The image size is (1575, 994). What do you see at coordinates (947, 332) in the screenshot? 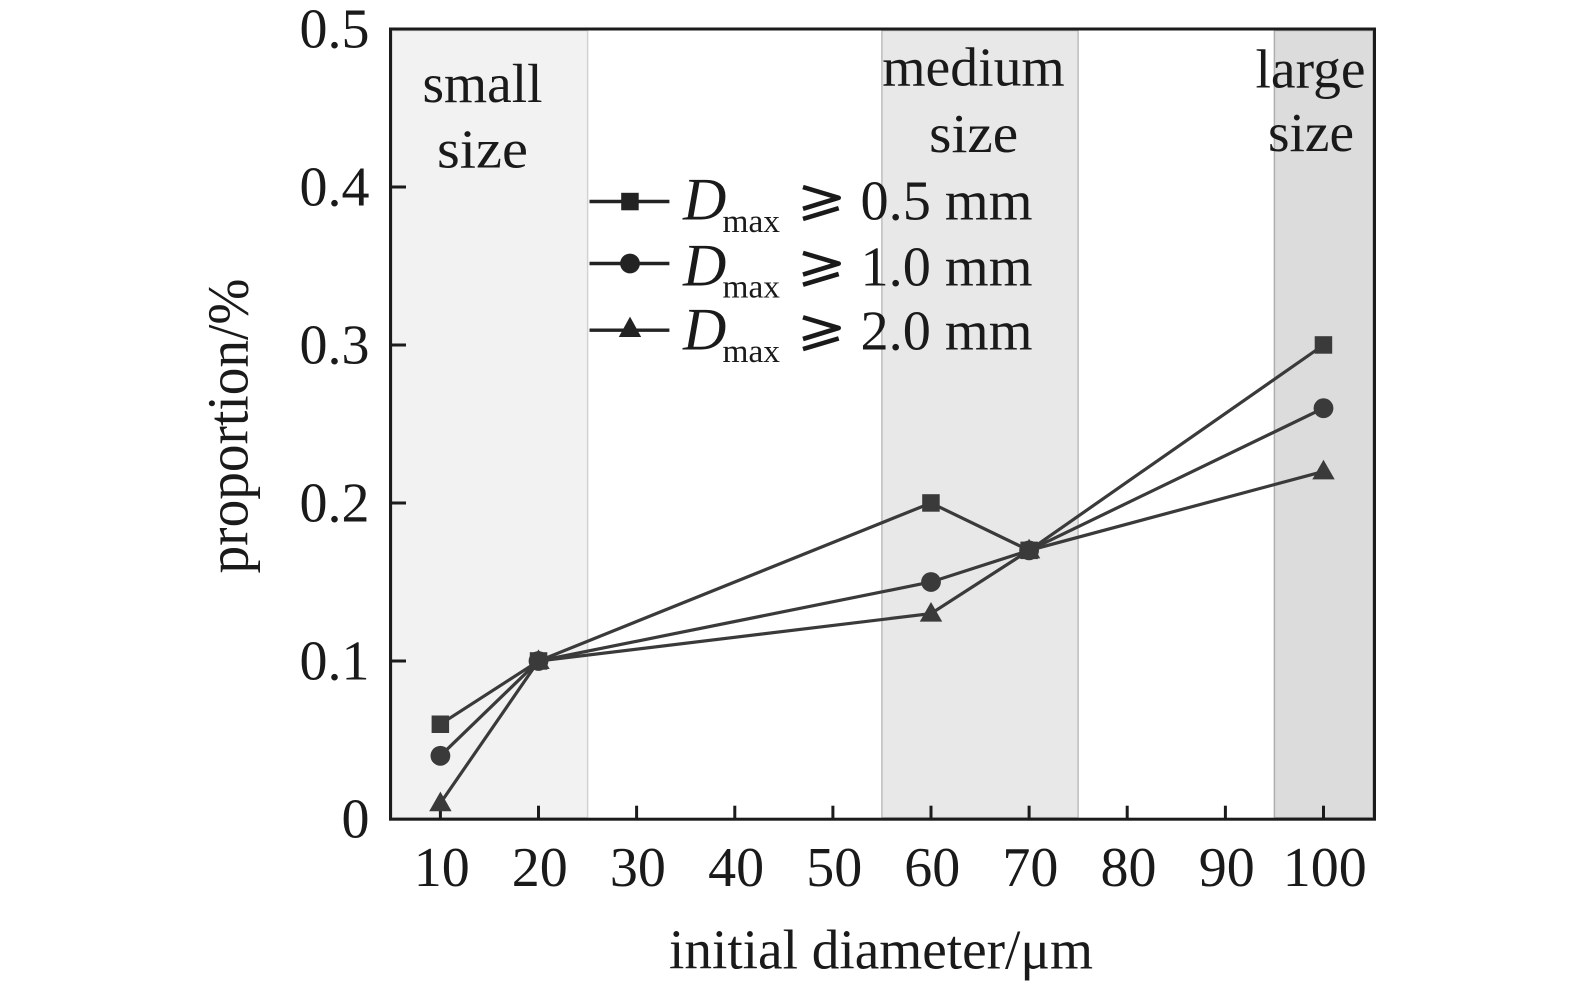
I see `svg-text: 2.0 mm` at bounding box center [947, 332].